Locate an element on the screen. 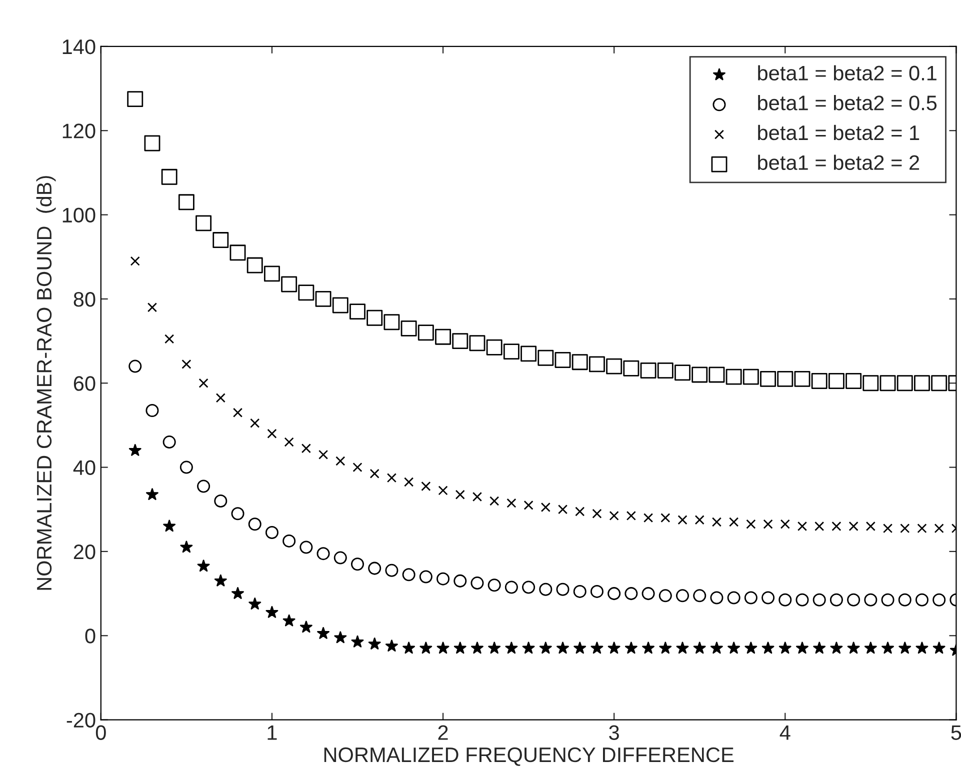 The width and height of the screenshot is (961, 774). y-tick-label: 60 is located at coordinates (85, 383).